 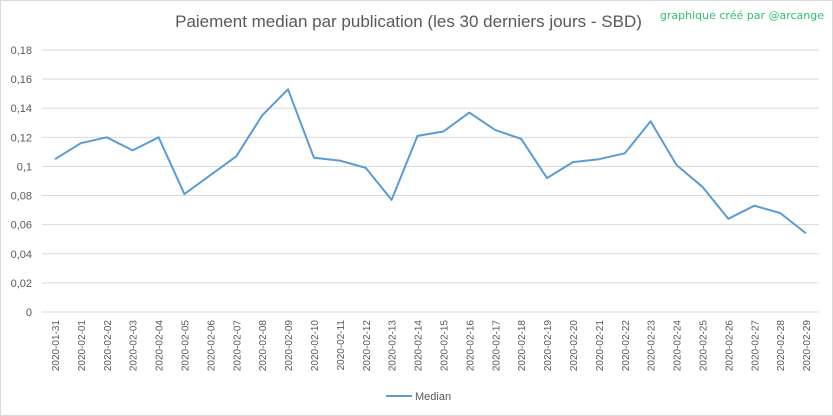 What do you see at coordinates (444, 346) in the screenshot?
I see `x-tick-label: 2020-02-15` at bounding box center [444, 346].